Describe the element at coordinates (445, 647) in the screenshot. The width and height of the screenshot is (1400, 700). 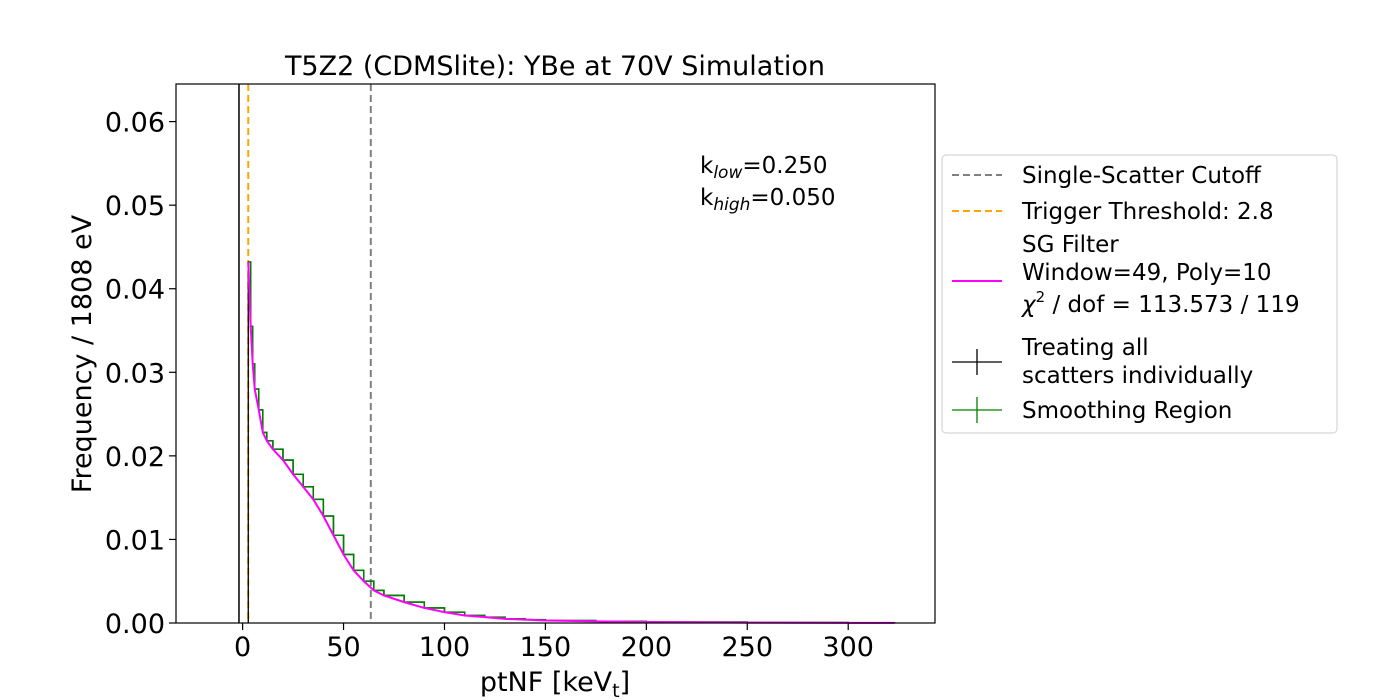
I see `x-tick-label: 100` at that location.